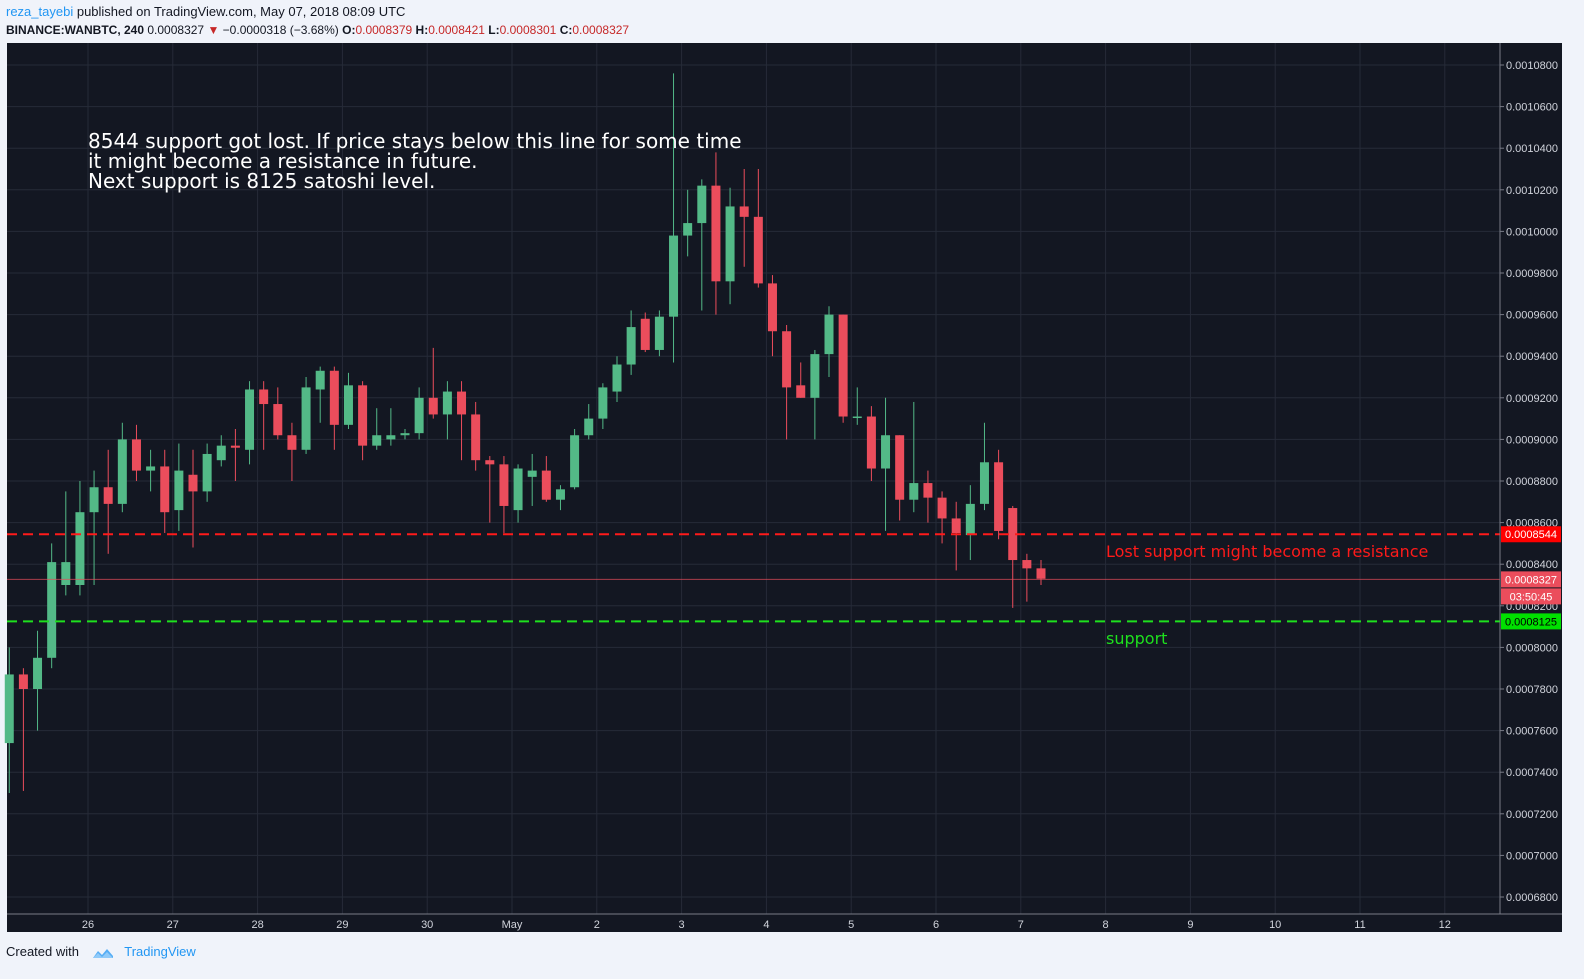  I want to click on time-axis: 26 27 28 29 30 May 2 3 4 5 6 7 8 9 10 11 12, so click(784, 922).